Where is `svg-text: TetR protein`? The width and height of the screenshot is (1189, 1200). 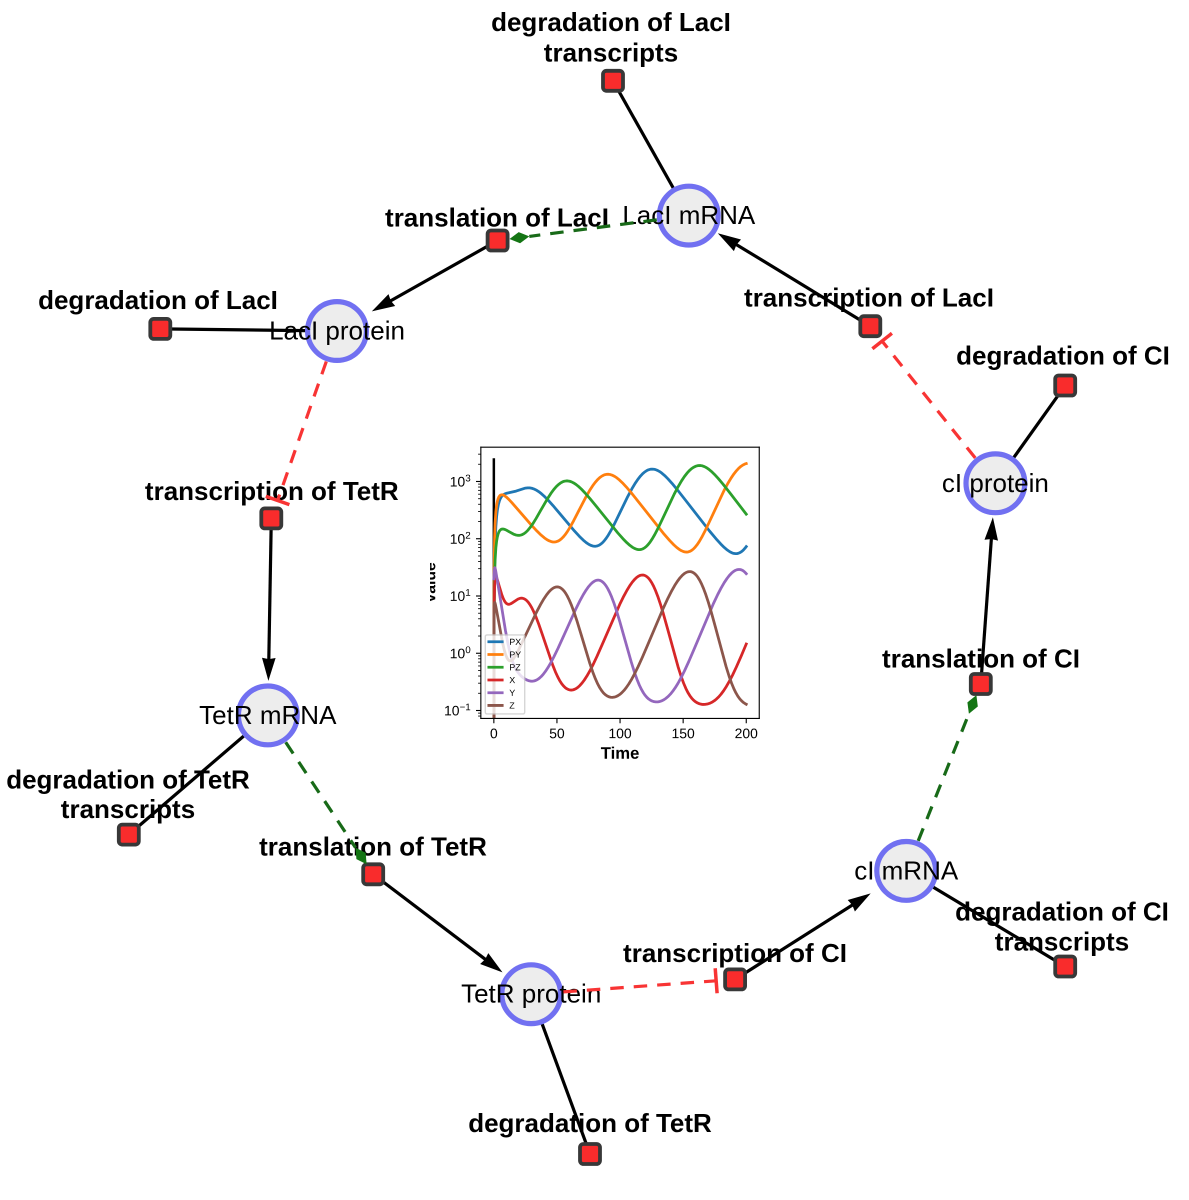
svg-text: TetR protein is located at coordinates (531, 994).